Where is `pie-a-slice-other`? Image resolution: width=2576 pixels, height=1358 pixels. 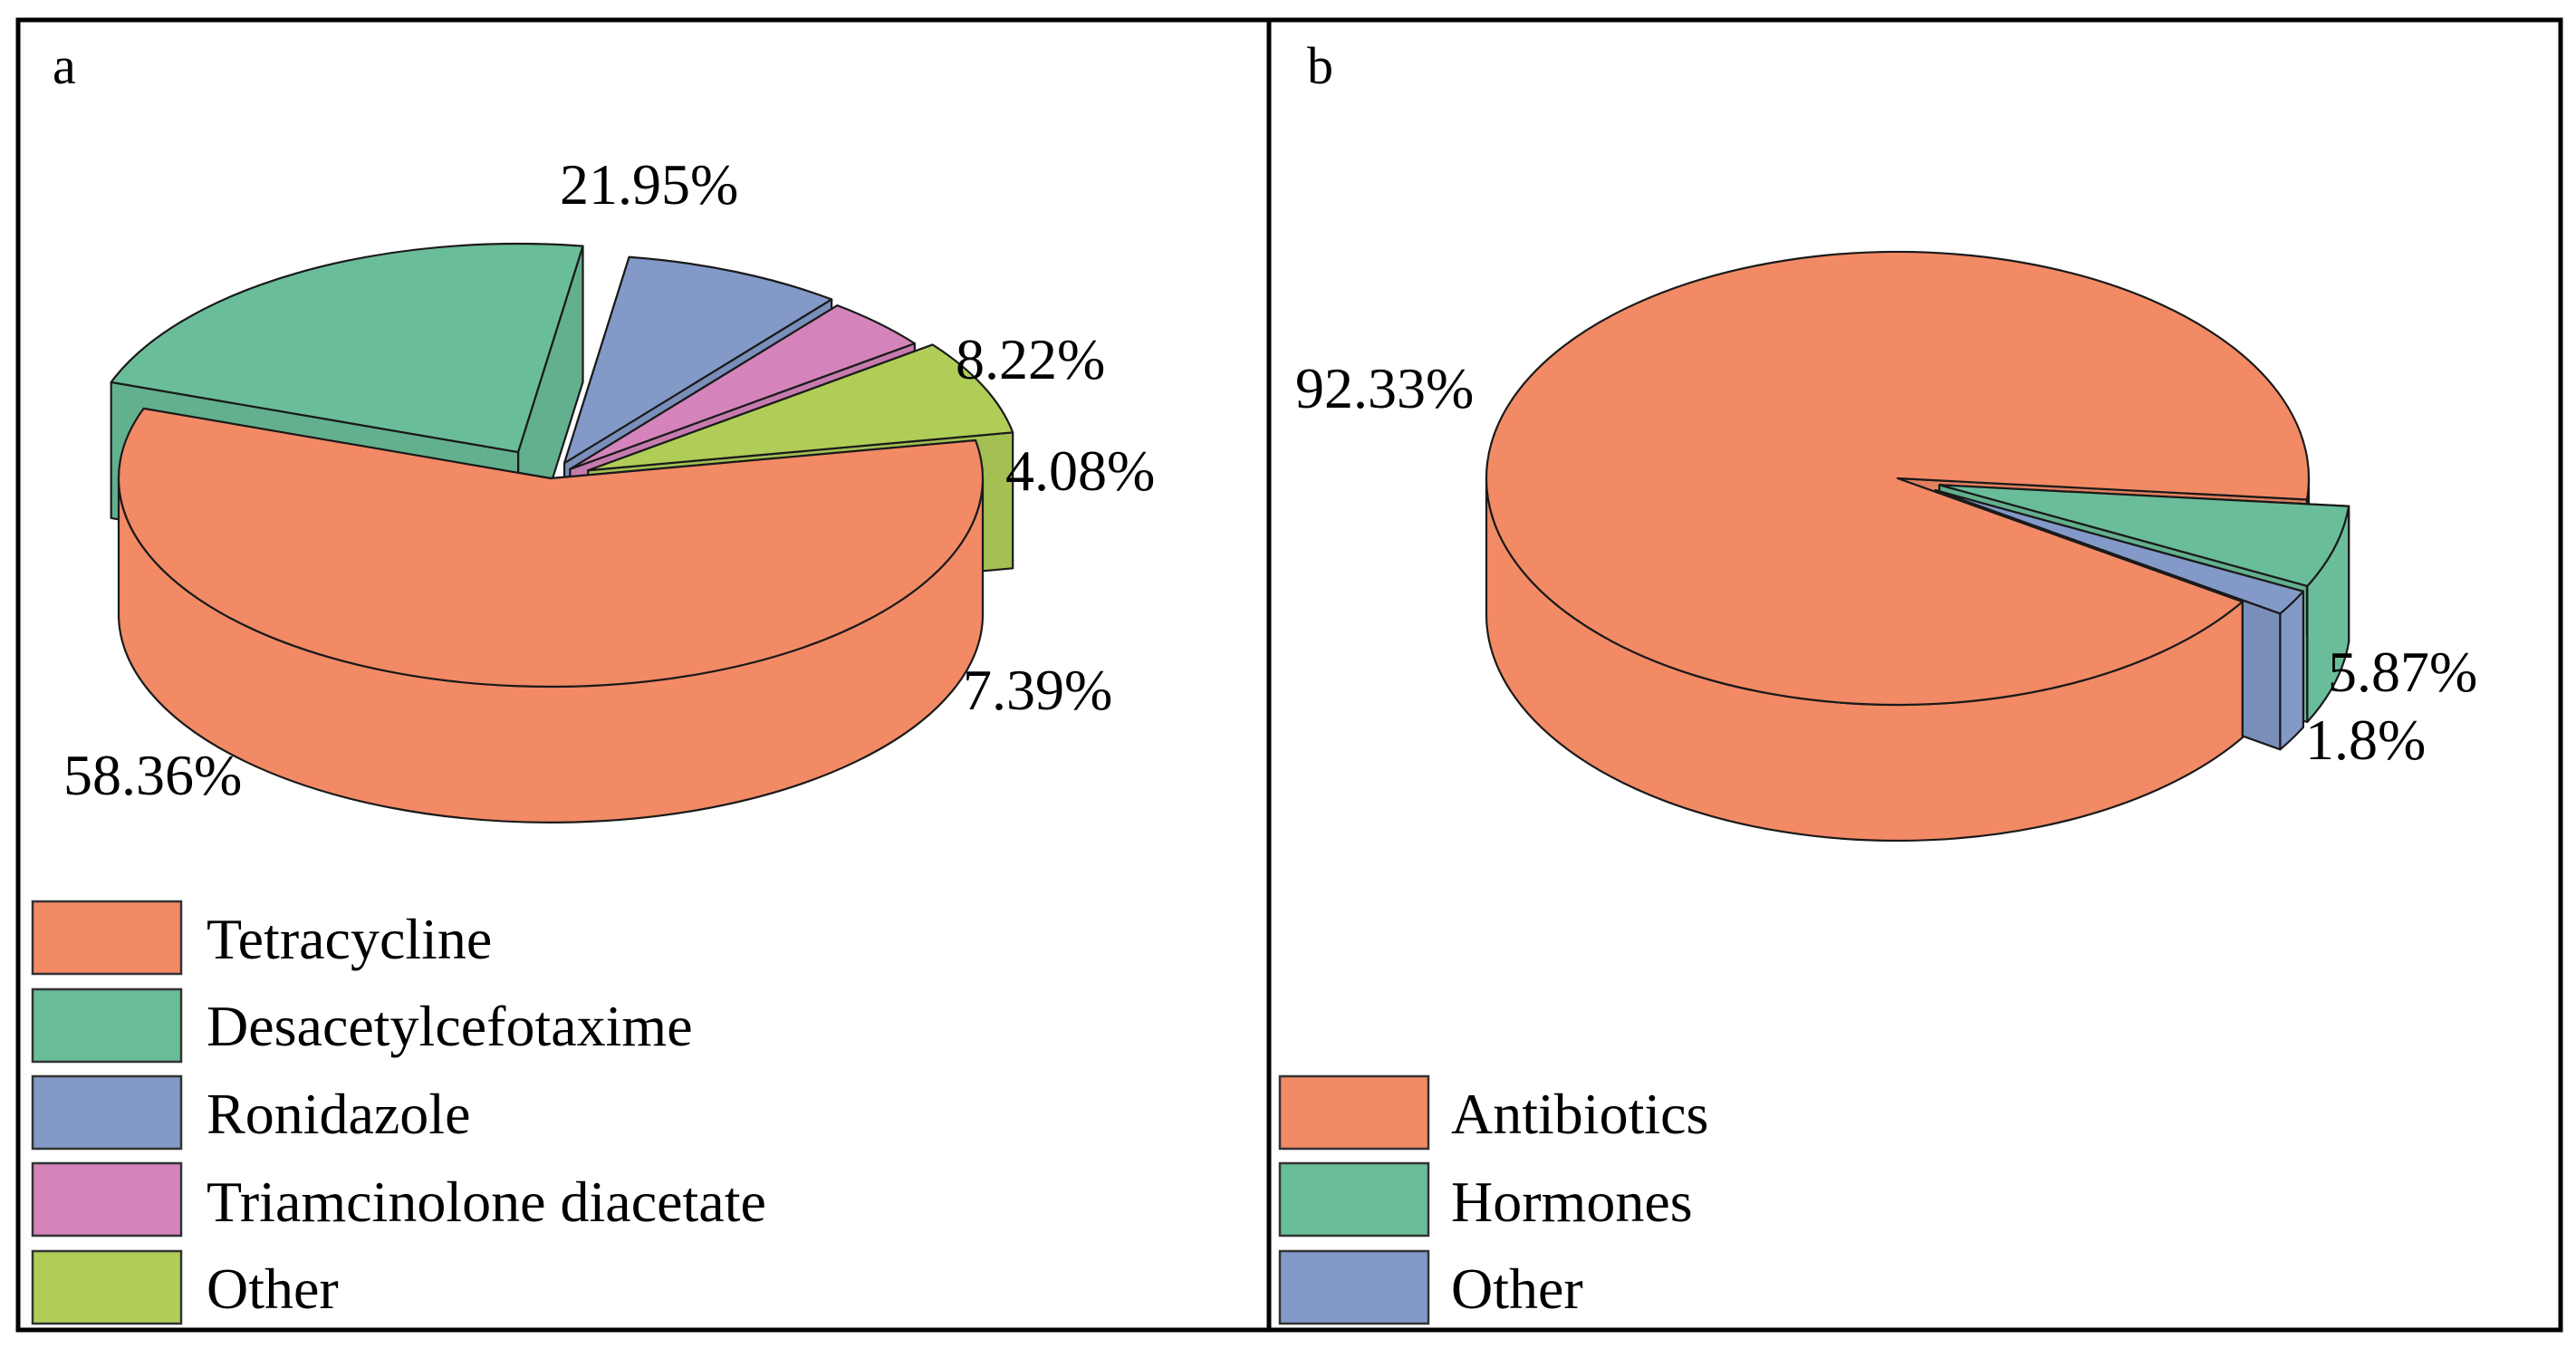 pie-a-slice-other is located at coordinates (800, 408).